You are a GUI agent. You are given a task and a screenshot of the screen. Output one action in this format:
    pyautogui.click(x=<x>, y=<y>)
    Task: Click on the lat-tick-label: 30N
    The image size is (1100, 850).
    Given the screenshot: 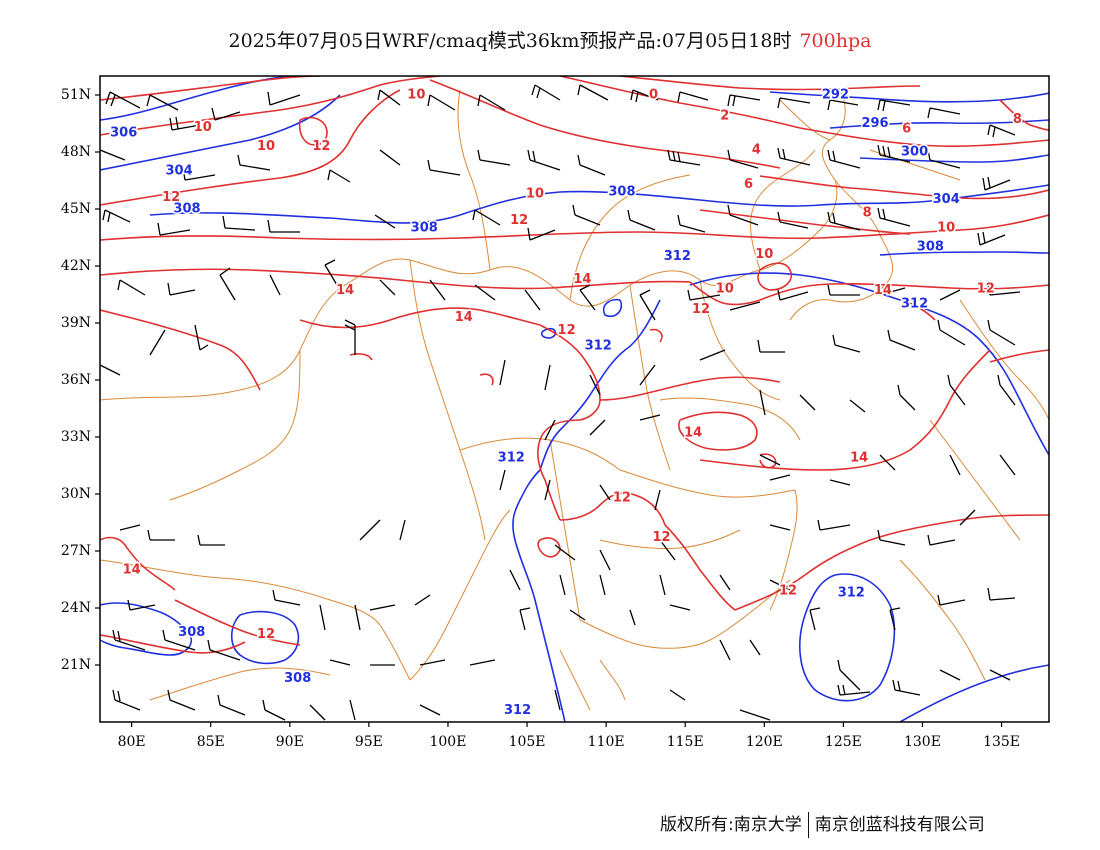 What is the action you would take?
    pyautogui.click(x=76, y=494)
    